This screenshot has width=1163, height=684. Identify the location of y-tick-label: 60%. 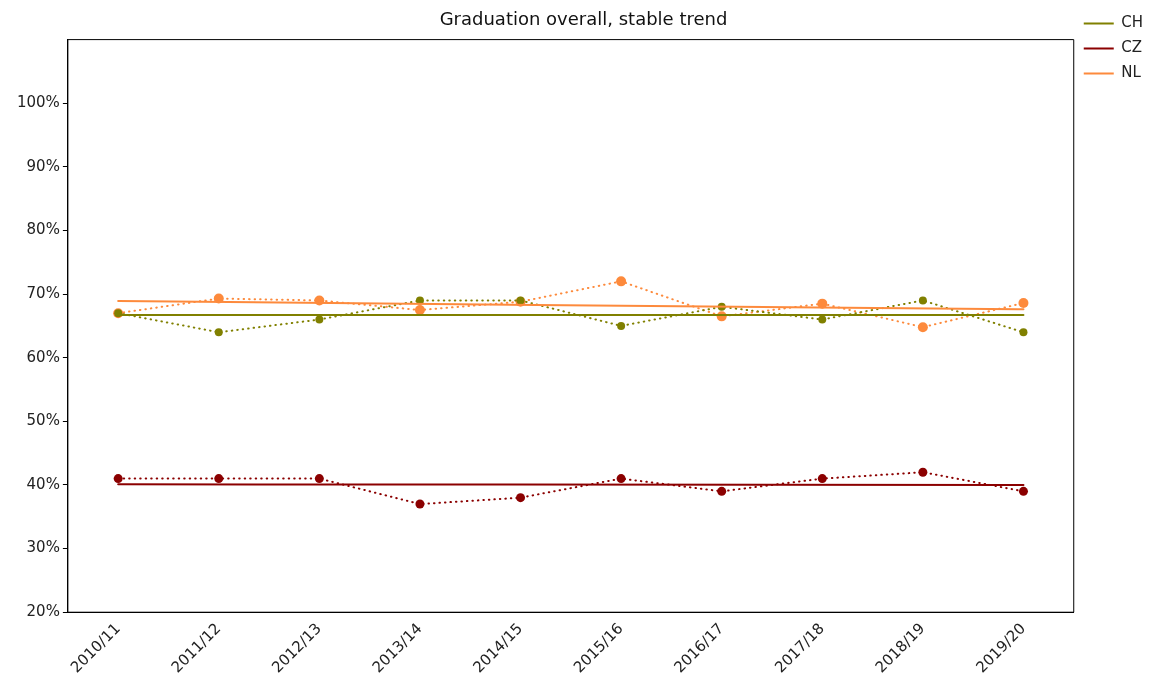
(43, 356).